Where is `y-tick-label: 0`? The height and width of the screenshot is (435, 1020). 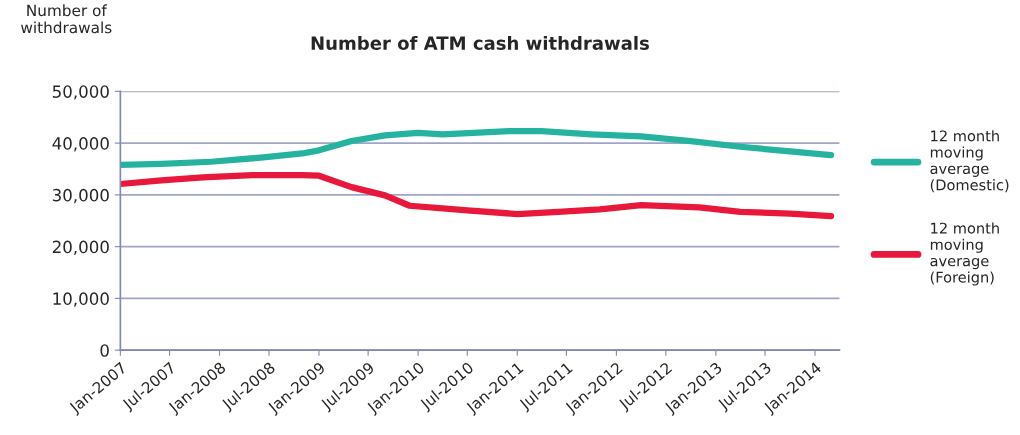
y-tick-label: 0 is located at coordinates (104, 350).